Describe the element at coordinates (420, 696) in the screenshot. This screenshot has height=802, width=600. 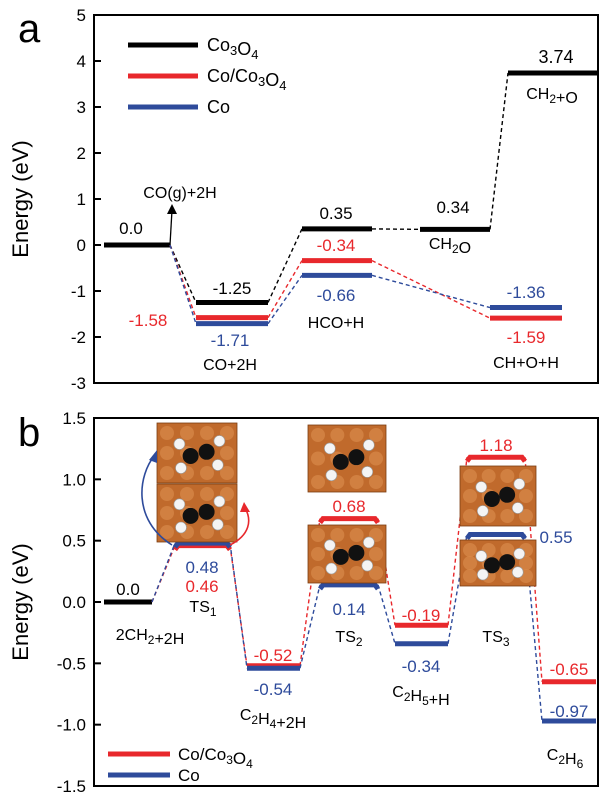
I see `annotation-state: C2H5+H` at that location.